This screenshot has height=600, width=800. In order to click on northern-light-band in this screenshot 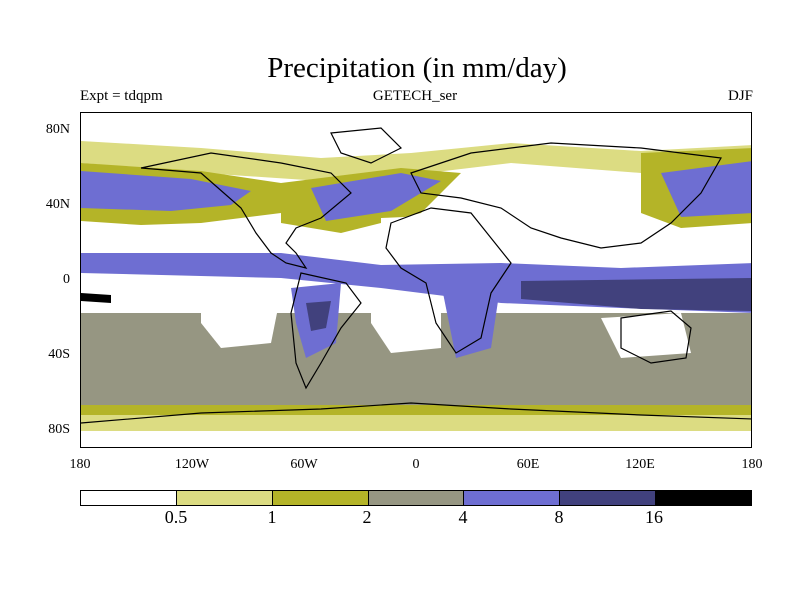, I will do `click(416, 161)`.